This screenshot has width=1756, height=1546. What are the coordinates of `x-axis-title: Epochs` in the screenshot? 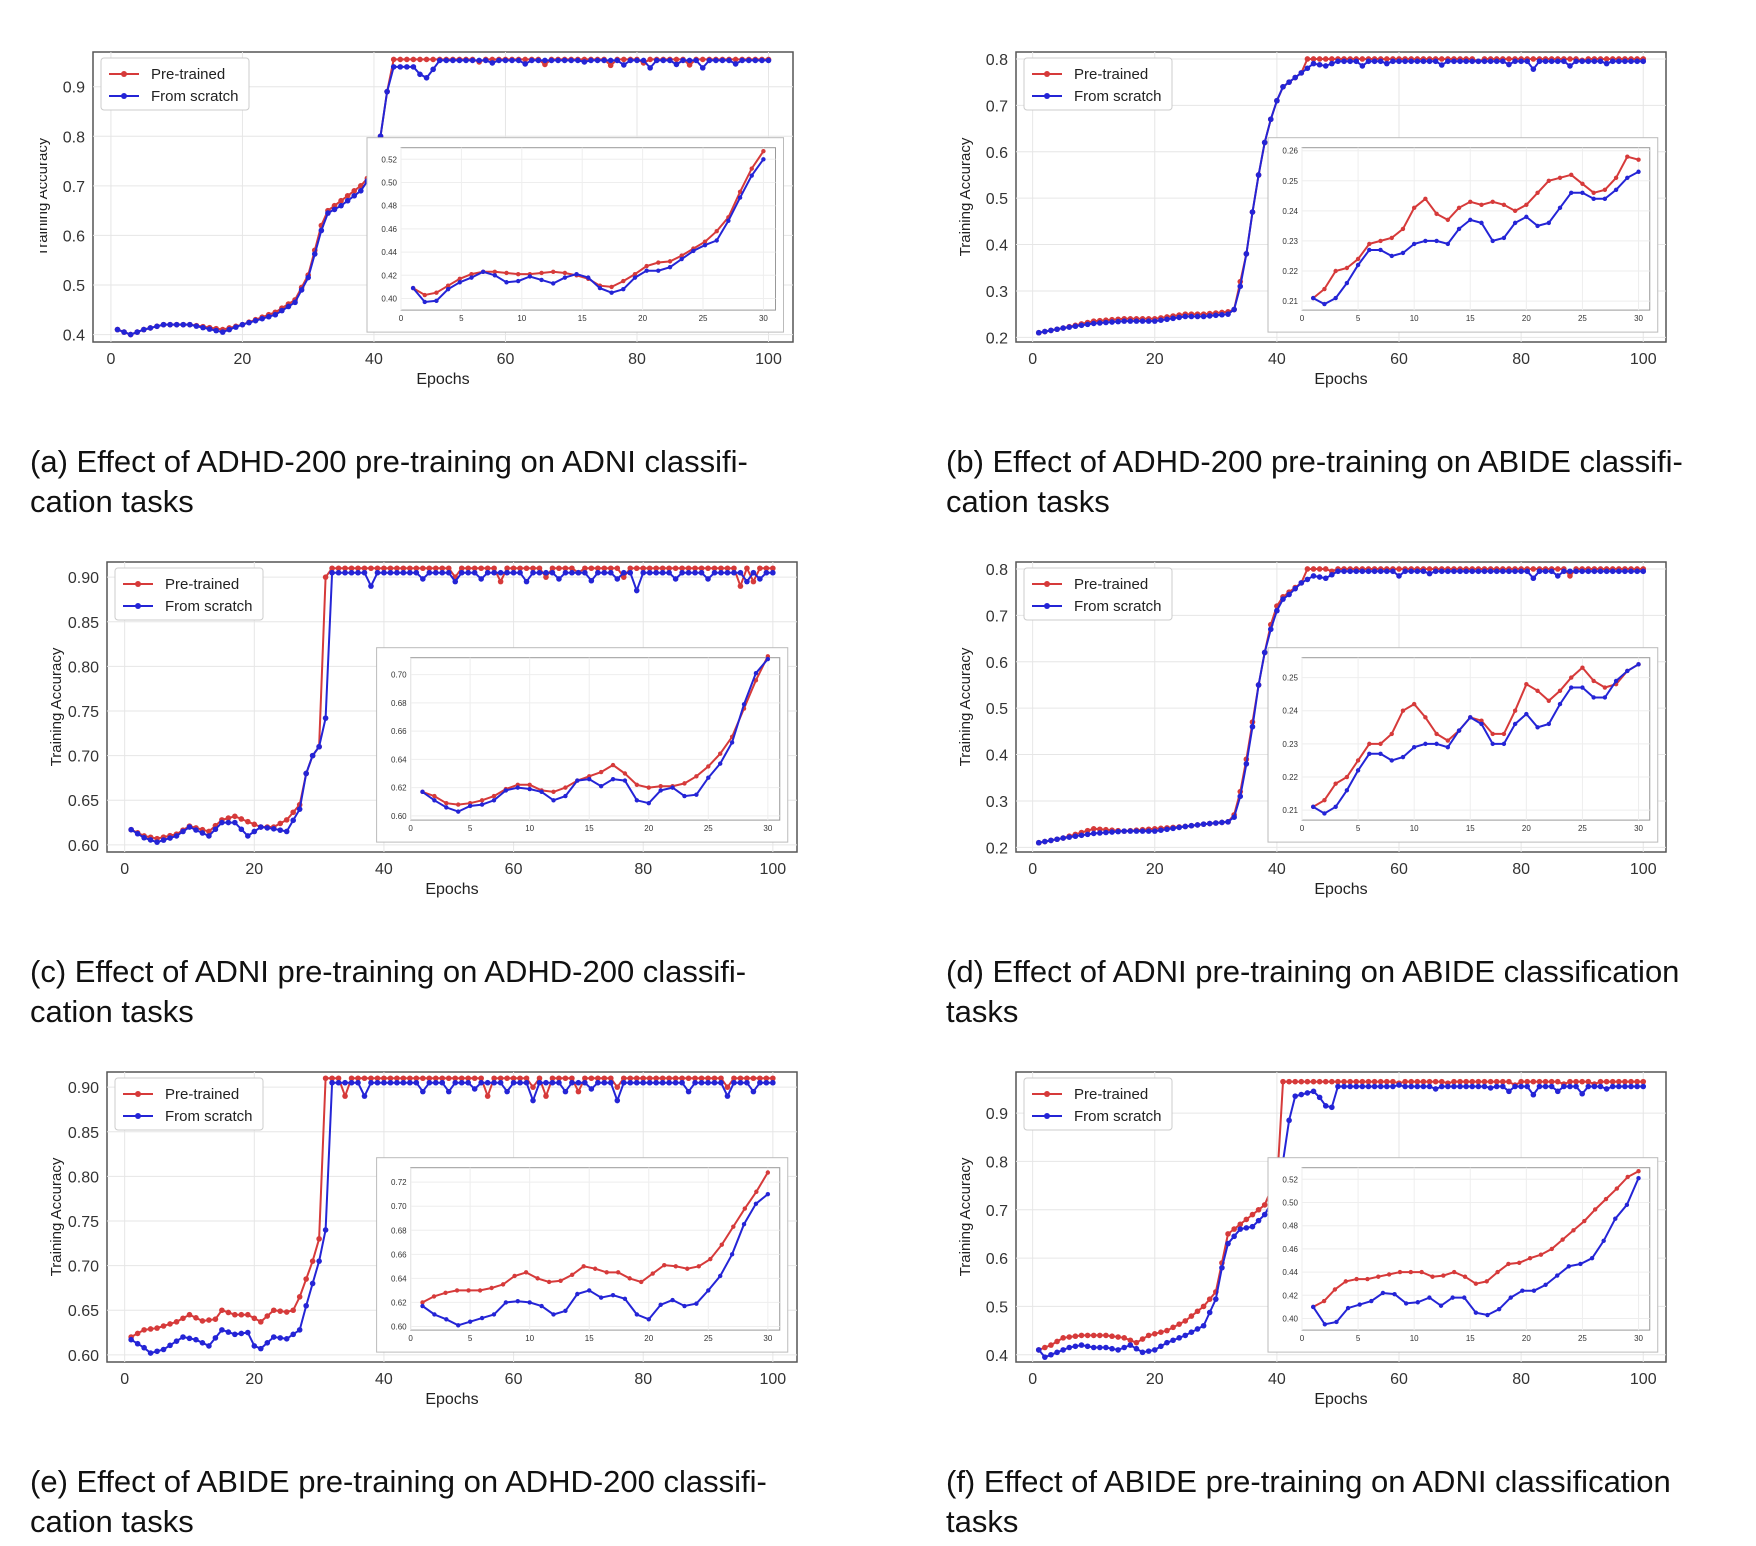 It's located at (451, 889).